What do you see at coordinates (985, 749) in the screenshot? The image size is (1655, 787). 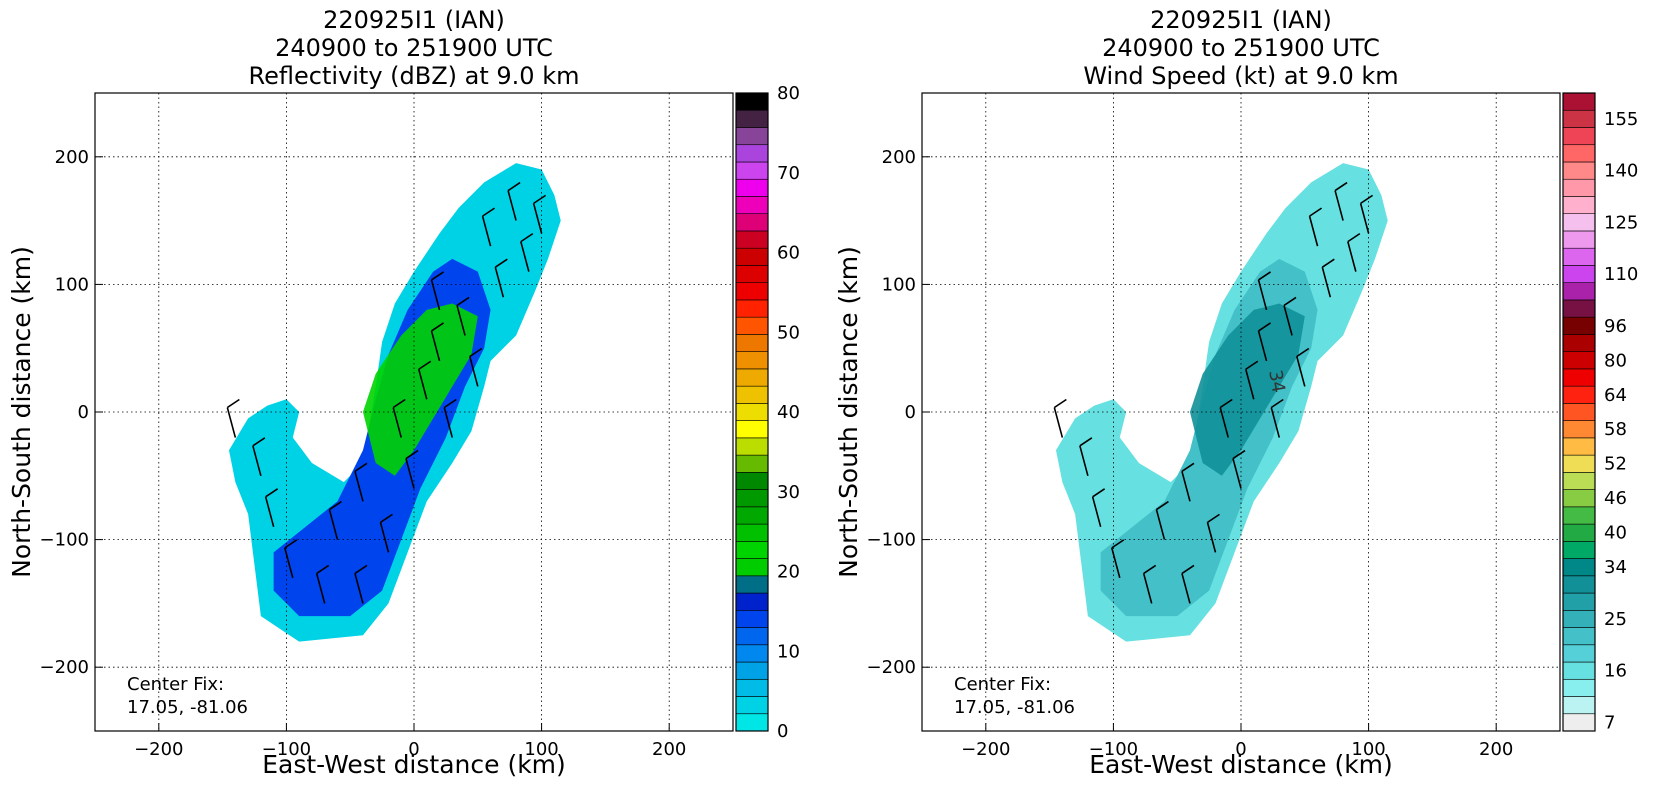 I see `x-tick-label: −200` at bounding box center [985, 749].